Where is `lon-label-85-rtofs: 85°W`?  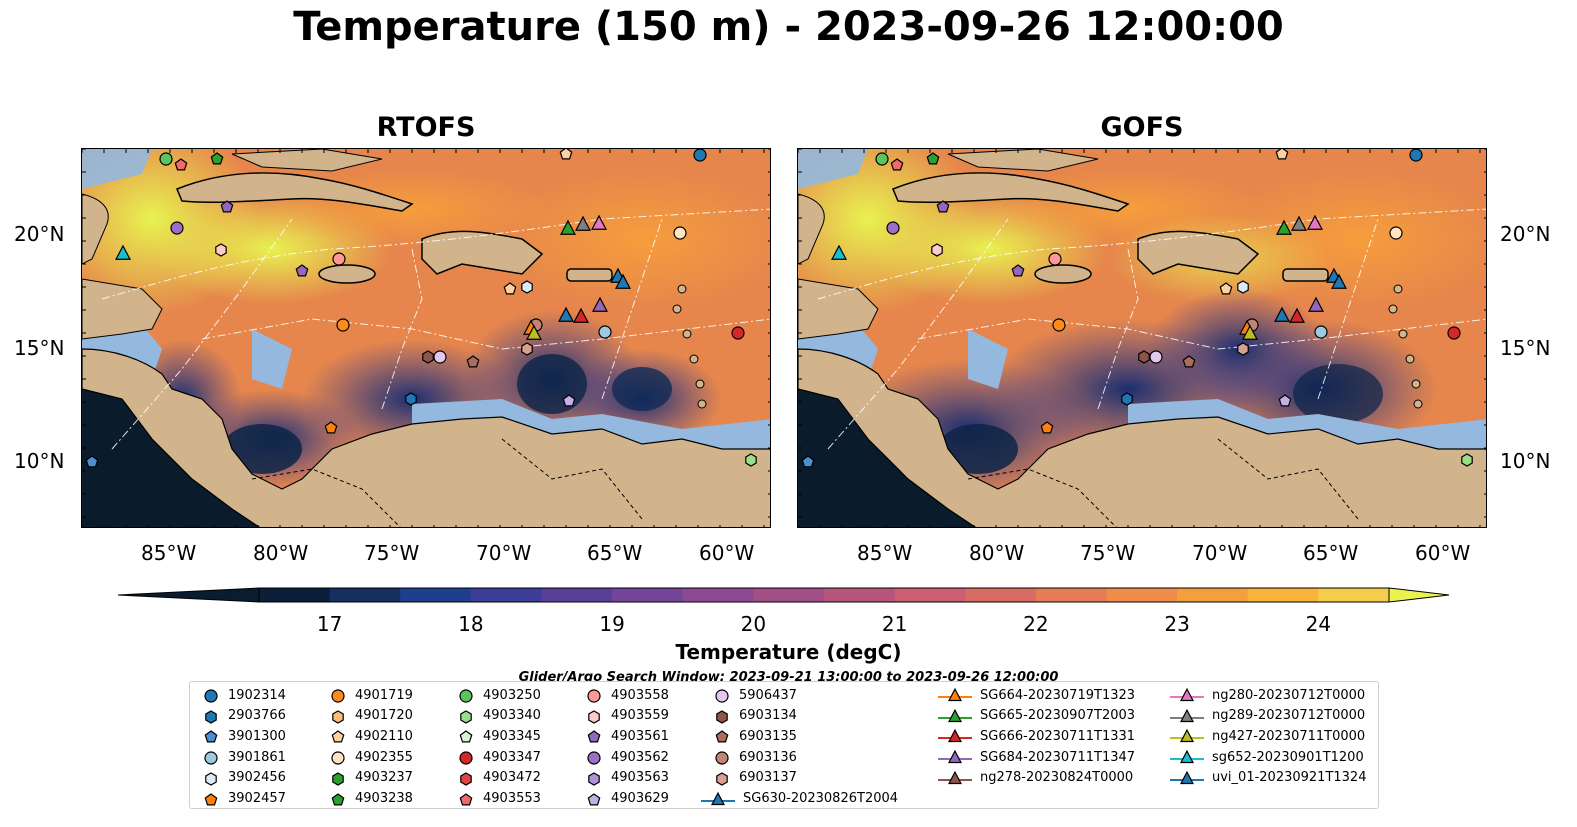
lon-label-85-rtofs: 85°W is located at coordinates (169, 553).